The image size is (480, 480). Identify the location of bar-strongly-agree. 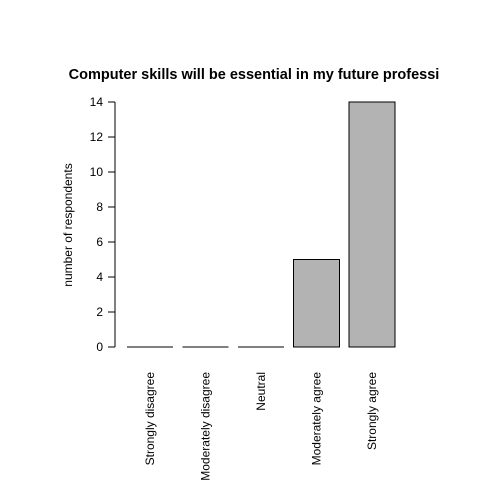
(372, 224).